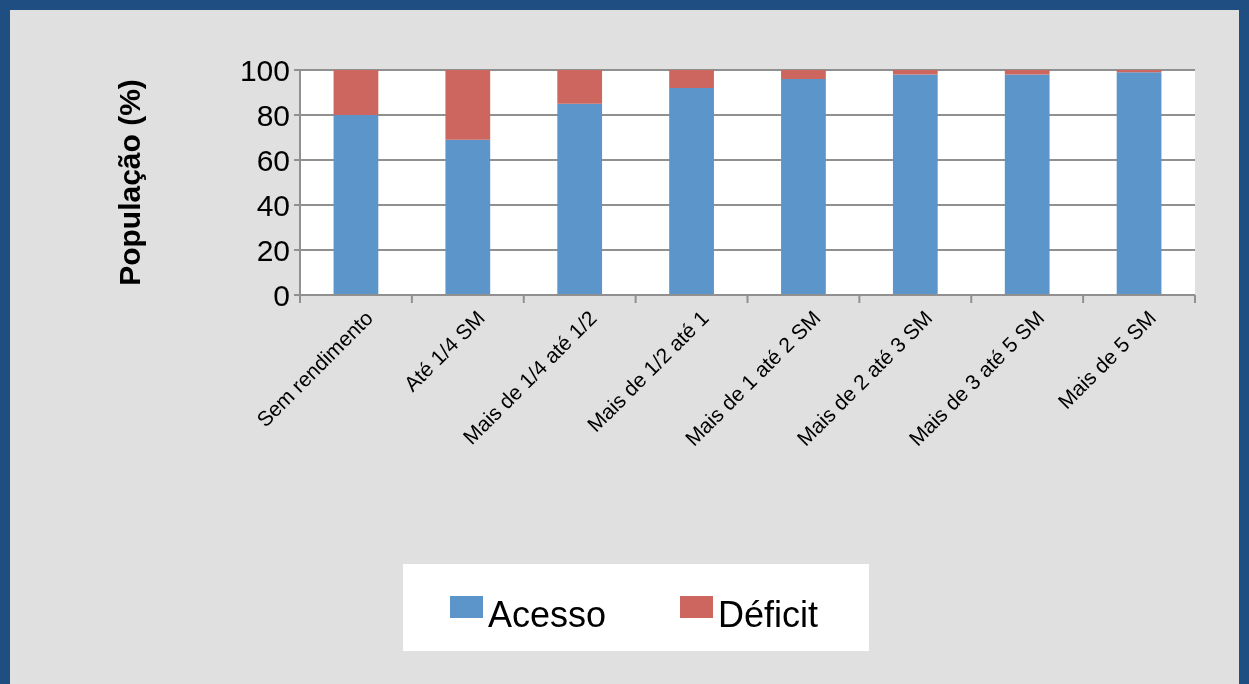 The width and height of the screenshot is (1249, 684). What do you see at coordinates (547, 614) in the screenshot?
I see `legend-label: Acesso` at bounding box center [547, 614].